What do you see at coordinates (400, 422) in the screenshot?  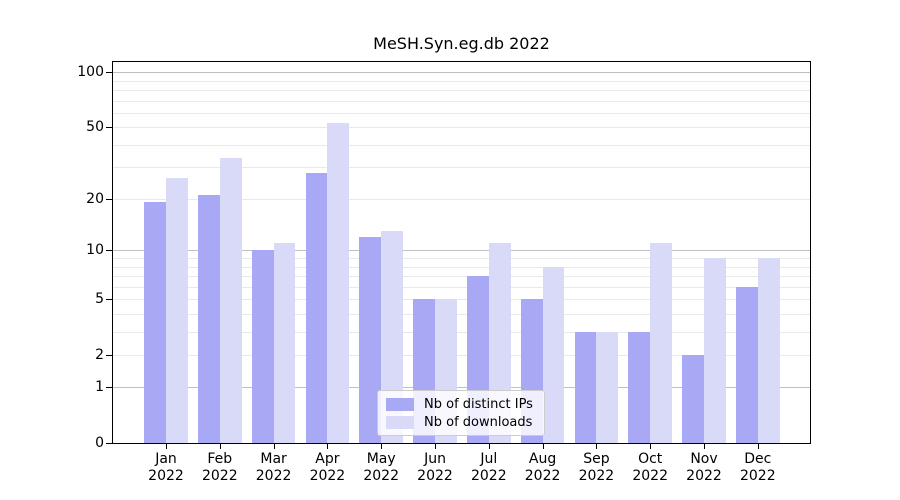 I see `legend-swatch-downloads` at bounding box center [400, 422].